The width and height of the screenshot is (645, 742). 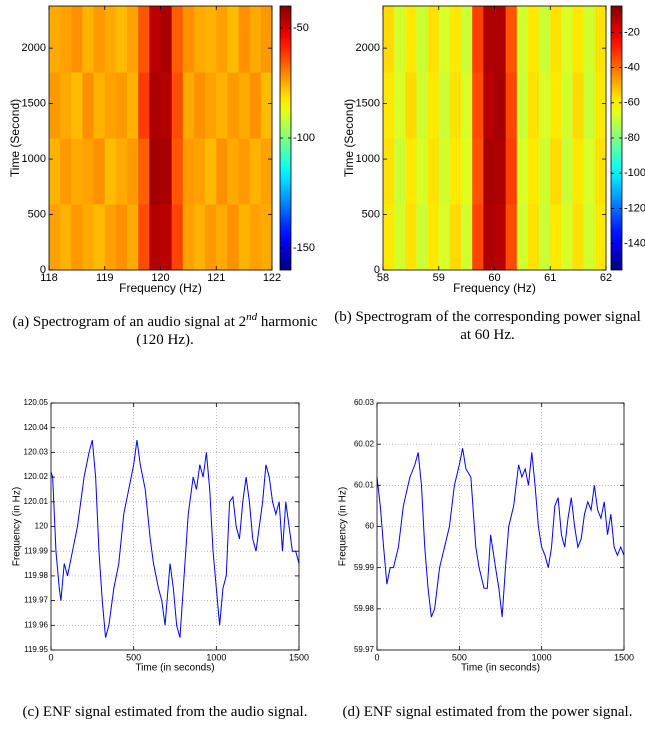 I want to click on enf-line, so click(x=175, y=538).